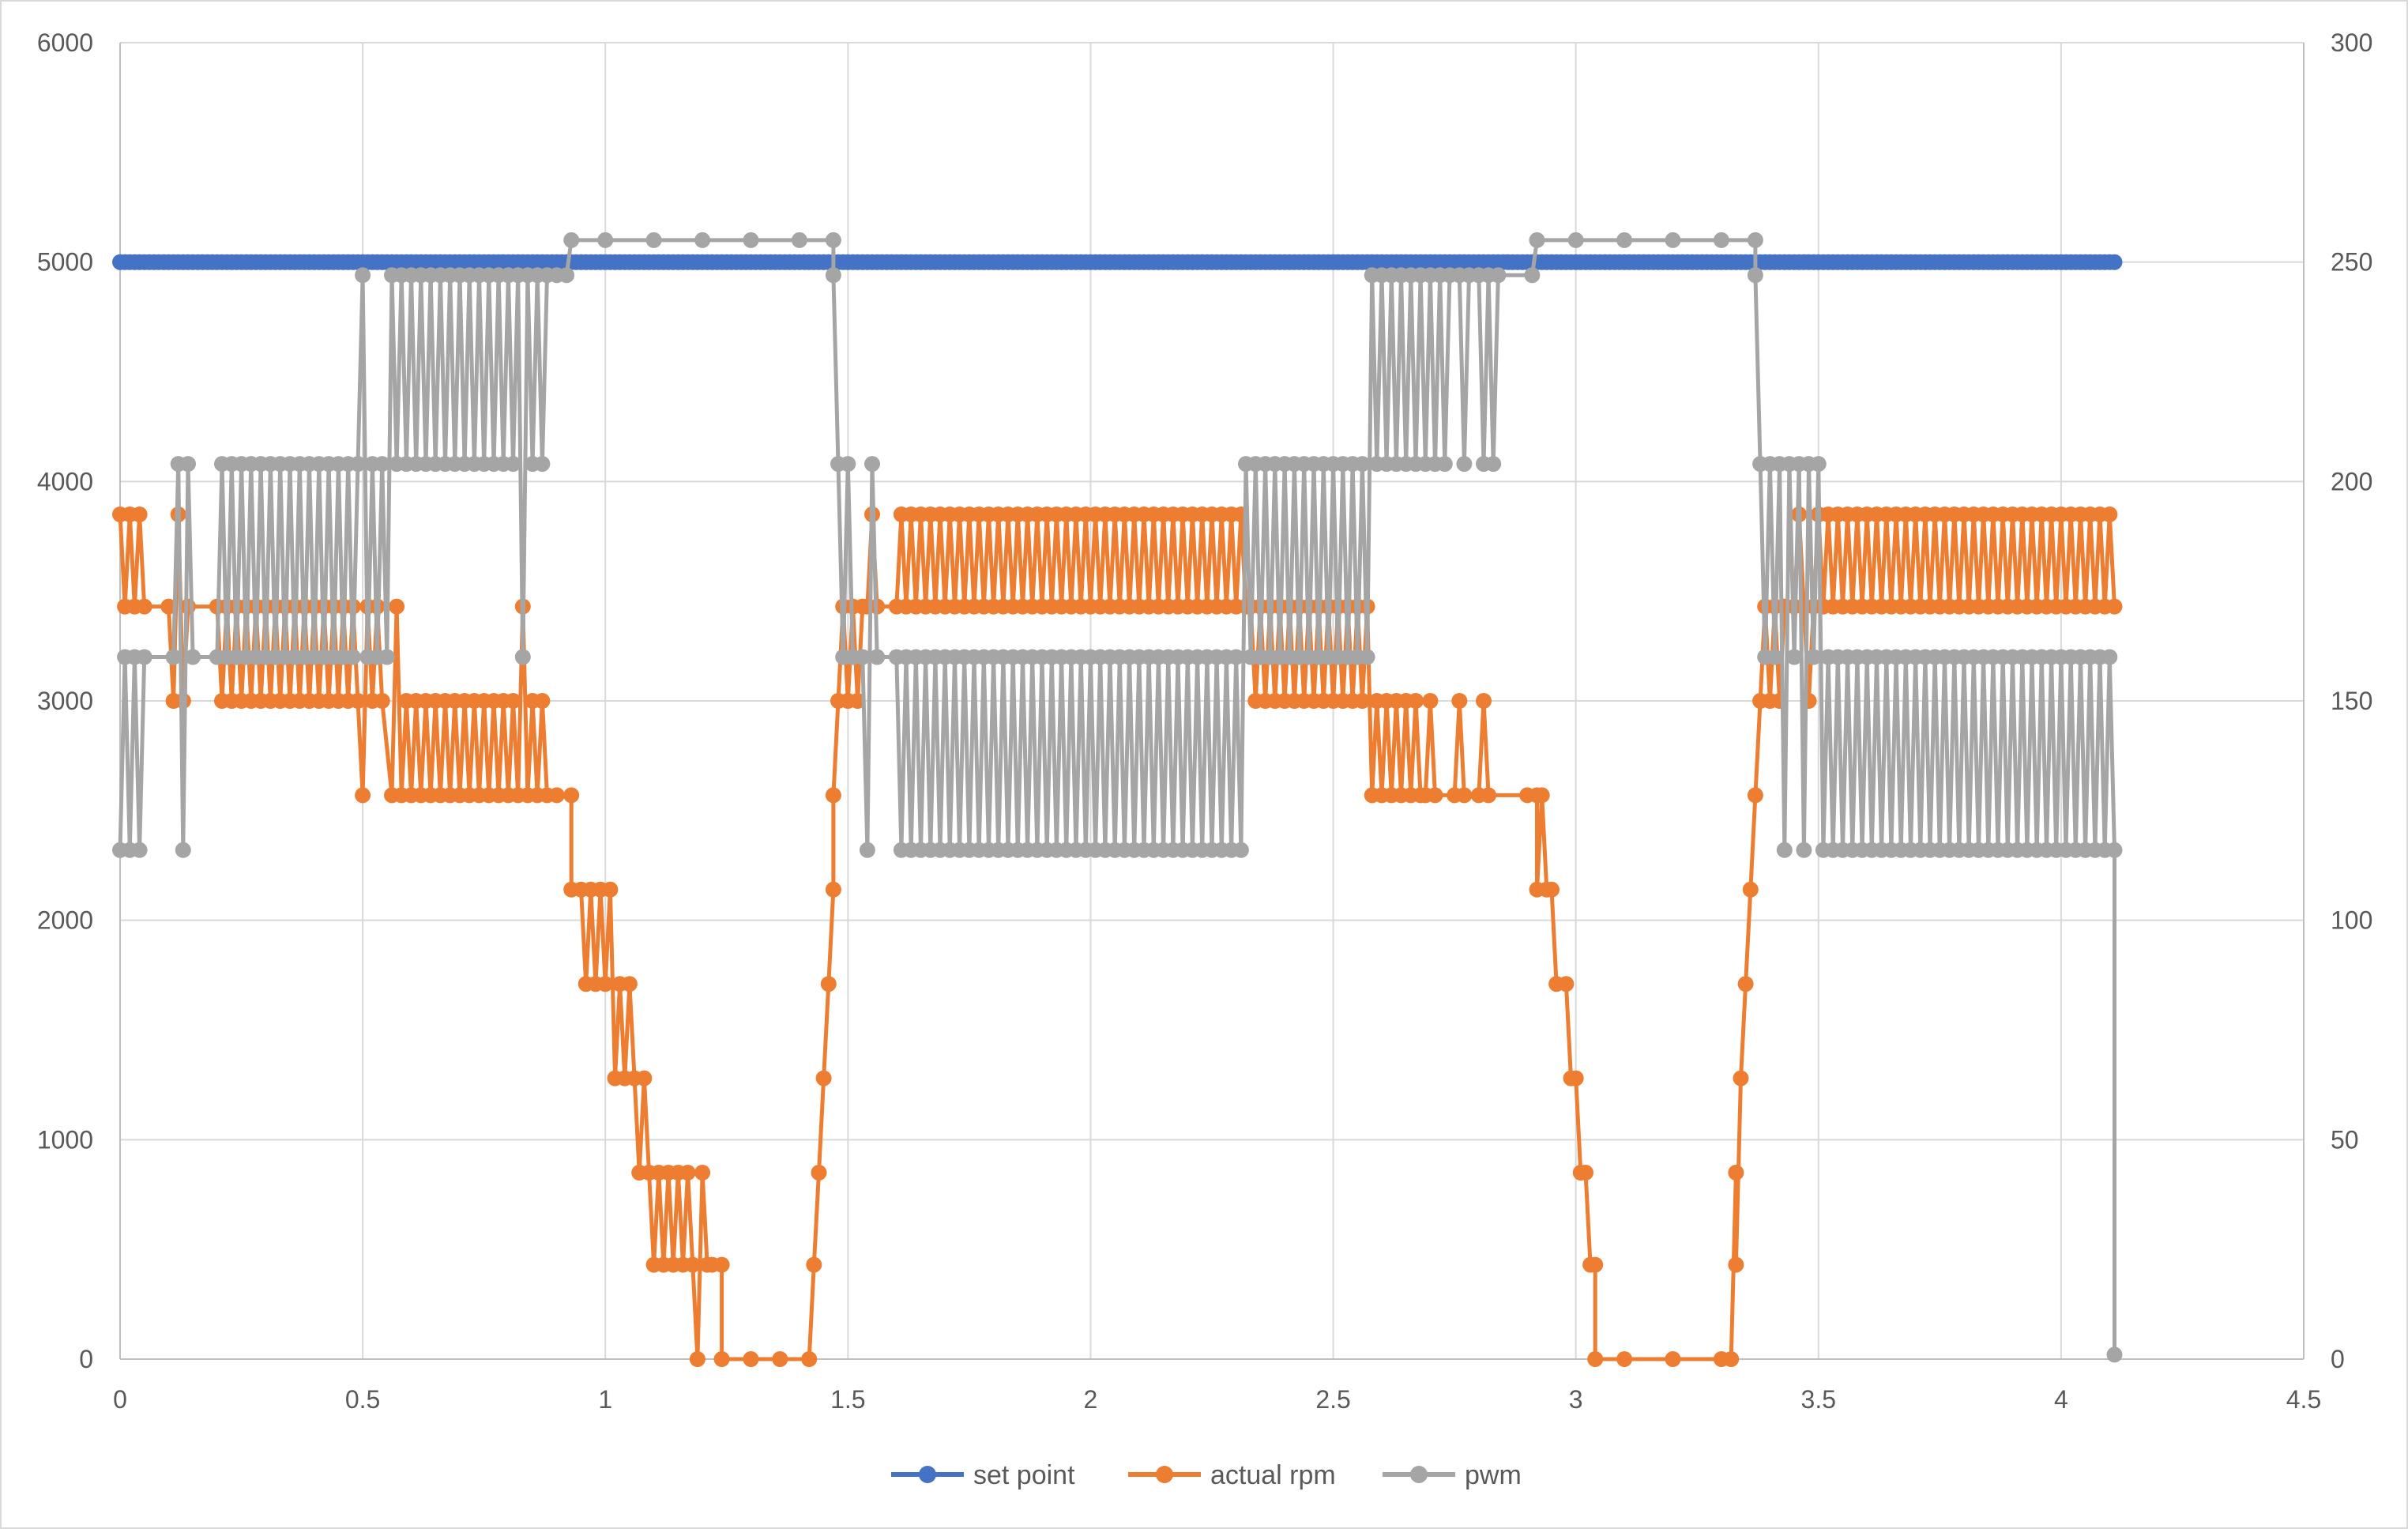  What do you see at coordinates (847, 1399) in the screenshot?
I see `x-tick-label: 1.5` at bounding box center [847, 1399].